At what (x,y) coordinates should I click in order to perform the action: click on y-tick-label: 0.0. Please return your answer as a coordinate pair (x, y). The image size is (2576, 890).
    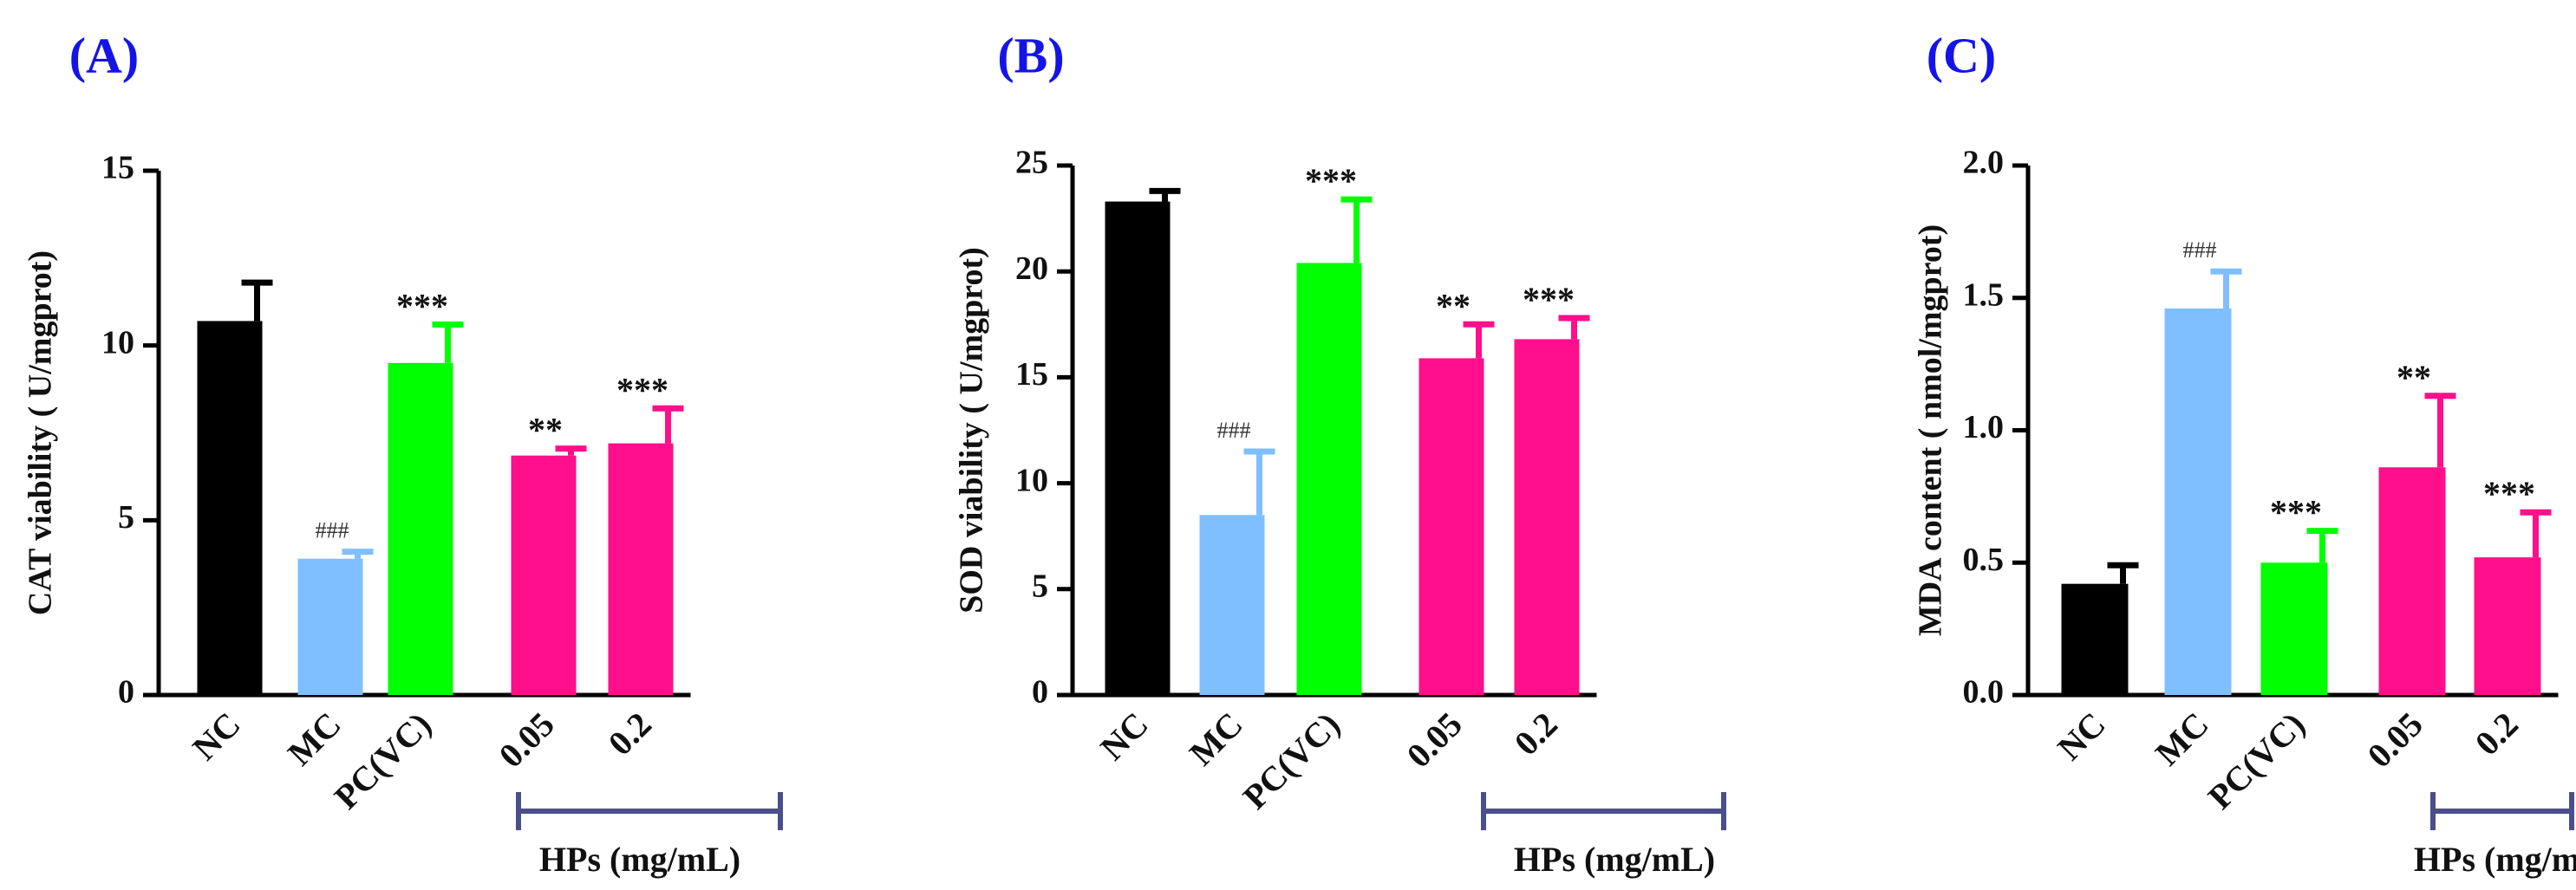
    Looking at the image, I should click on (1984, 692).